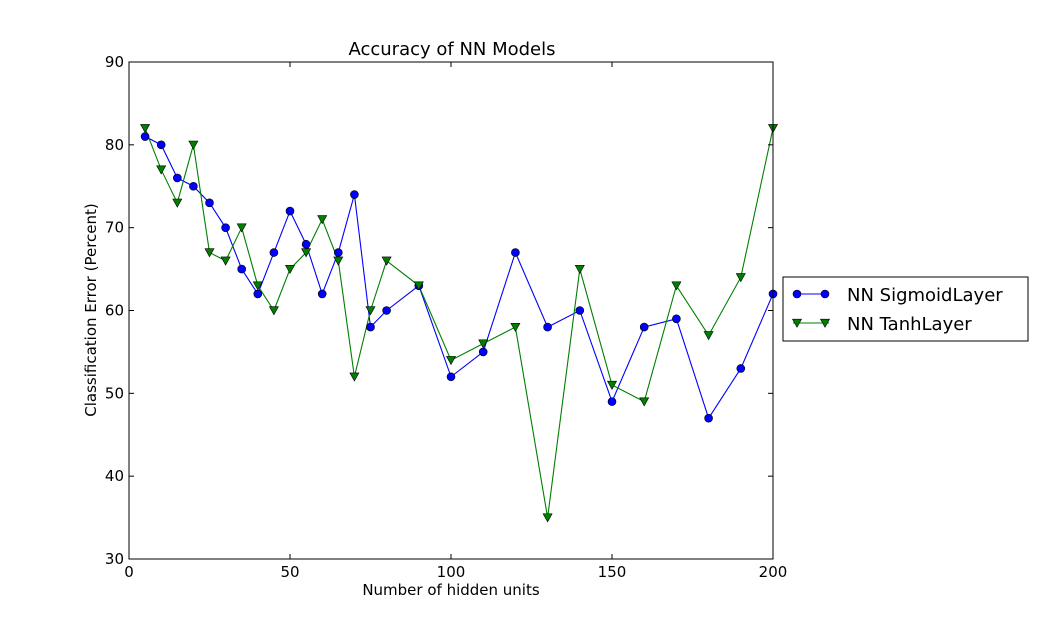 This screenshot has height=625, width=1038. Describe the element at coordinates (114, 145) in the screenshot. I see `y-tick-label: 80` at that location.